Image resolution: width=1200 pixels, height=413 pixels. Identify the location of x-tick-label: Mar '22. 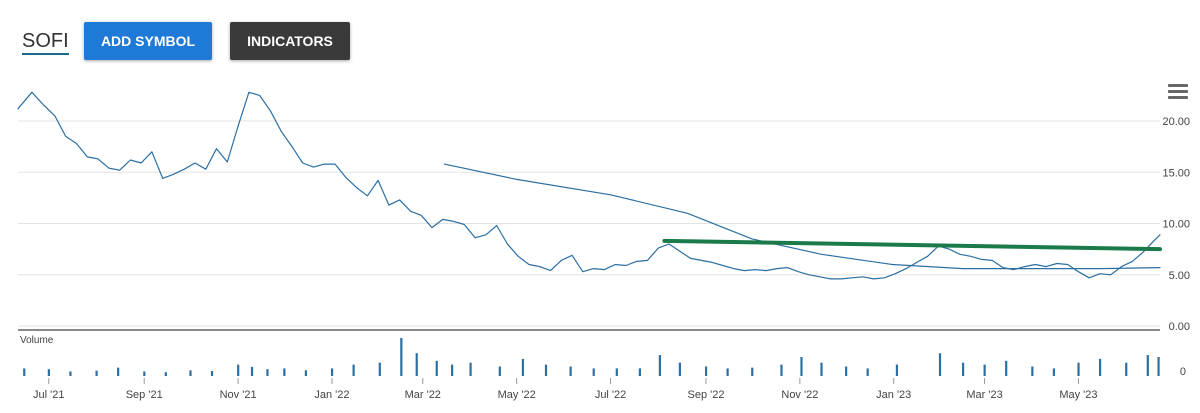
(423, 395).